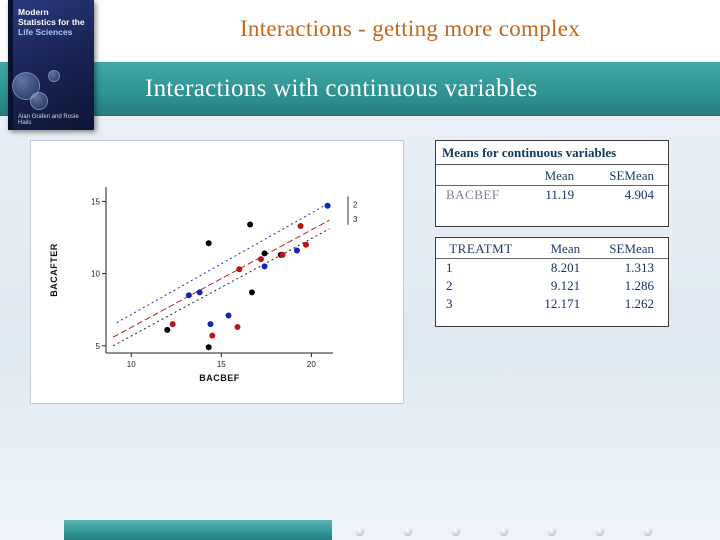 This screenshot has height=540, width=720. What do you see at coordinates (560, 194) in the screenshot?
I see `table-cell: 11.19` at bounding box center [560, 194].